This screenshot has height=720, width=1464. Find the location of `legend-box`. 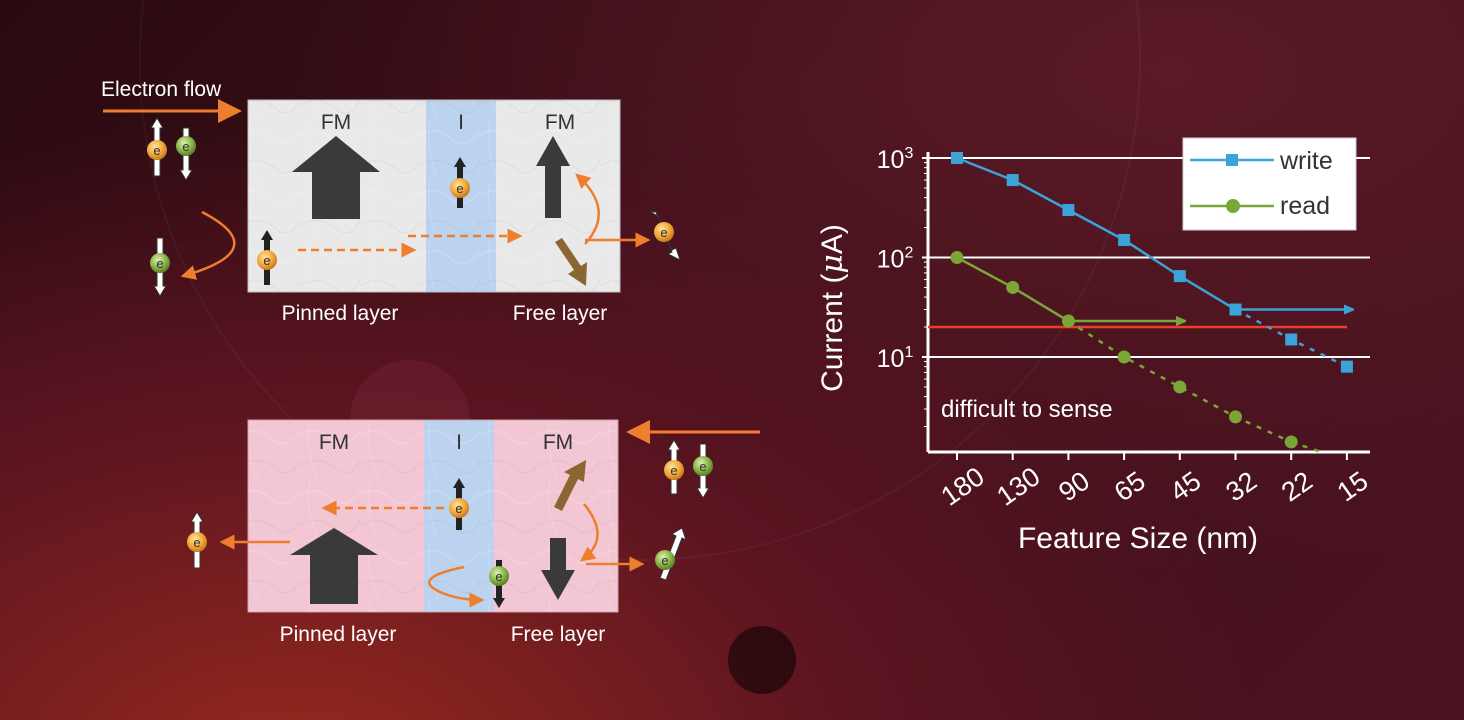

legend-box is located at coordinates (1269, 184).